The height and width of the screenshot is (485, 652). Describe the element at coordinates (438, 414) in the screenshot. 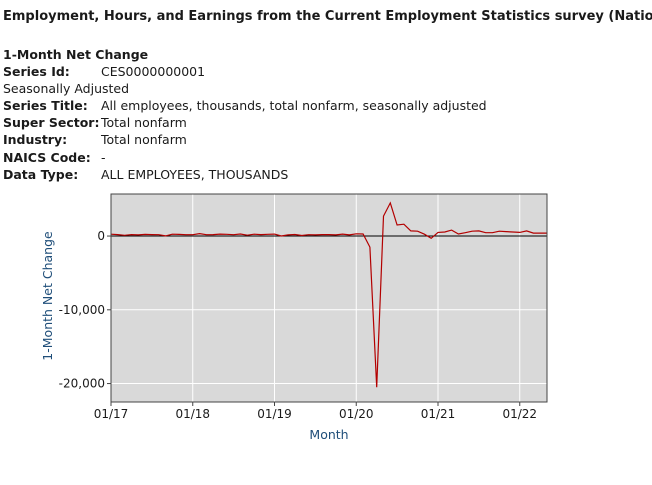

I see `x-tick-label: 01/21` at that location.